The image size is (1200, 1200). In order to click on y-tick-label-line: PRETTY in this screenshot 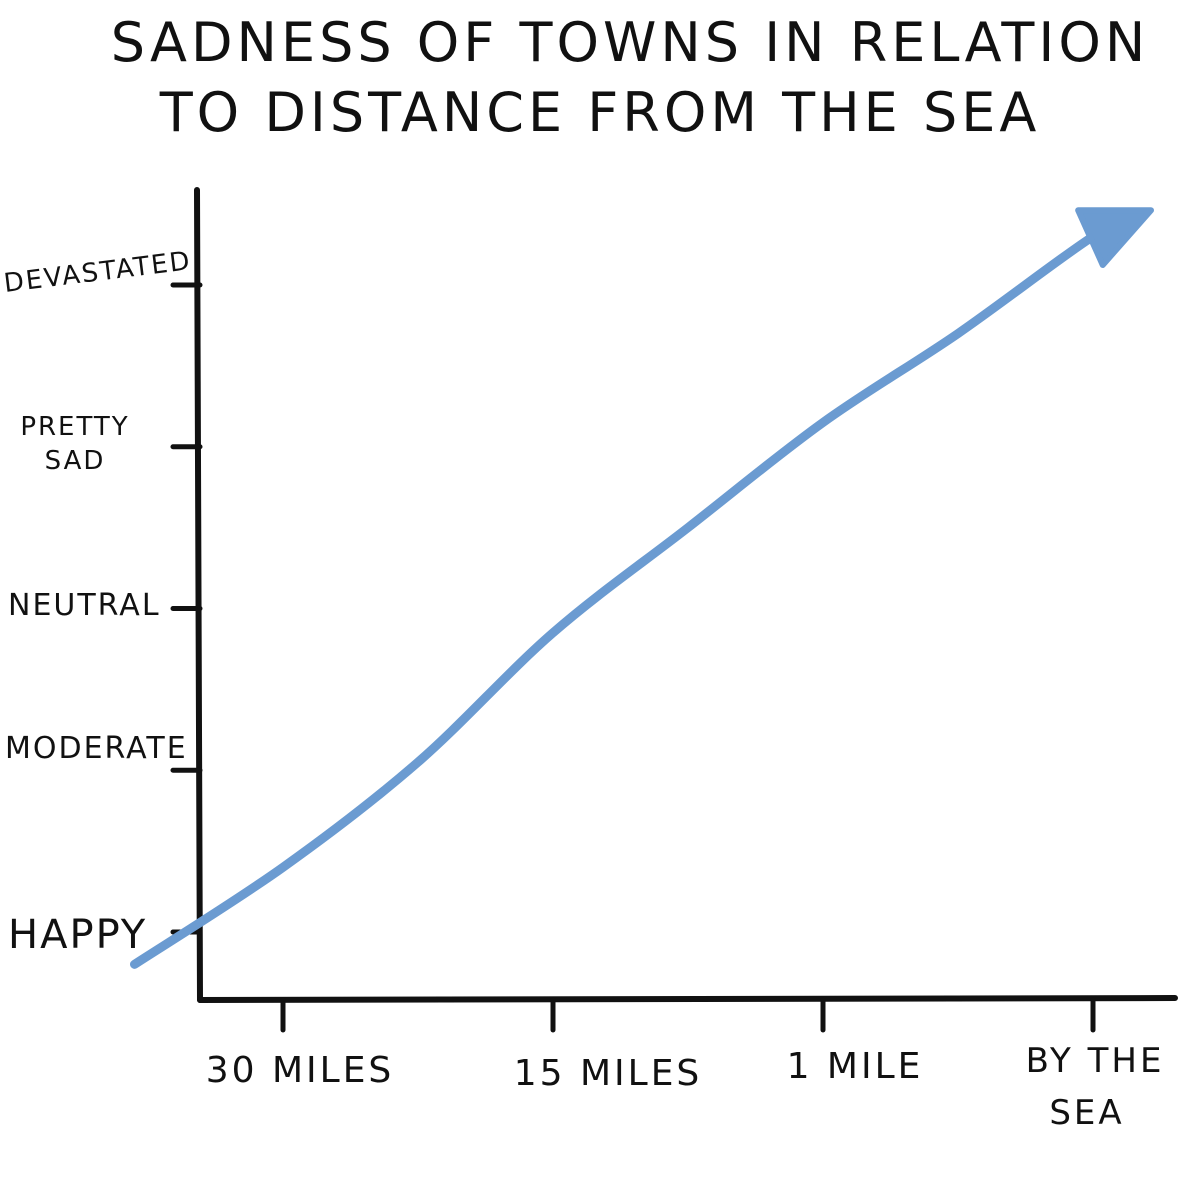, I will do `click(74, 427)`.